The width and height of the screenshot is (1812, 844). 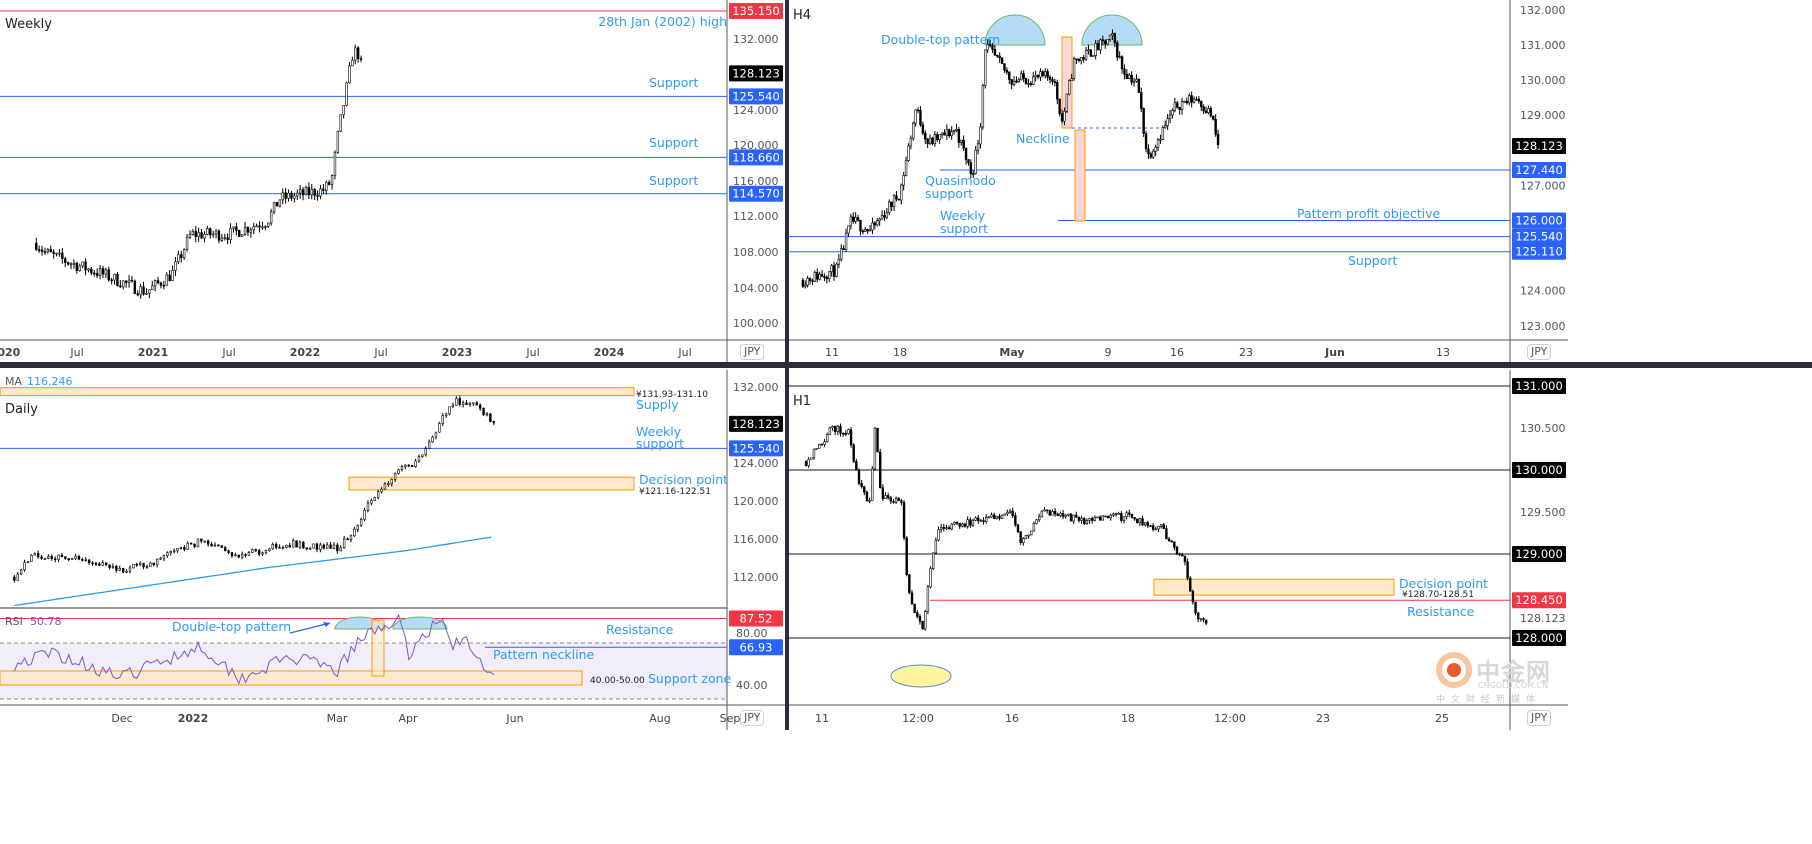 What do you see at coordinates (756, 448) in the screenshot?
I see `price-label: 125.540` at bounding box center [756, 448].